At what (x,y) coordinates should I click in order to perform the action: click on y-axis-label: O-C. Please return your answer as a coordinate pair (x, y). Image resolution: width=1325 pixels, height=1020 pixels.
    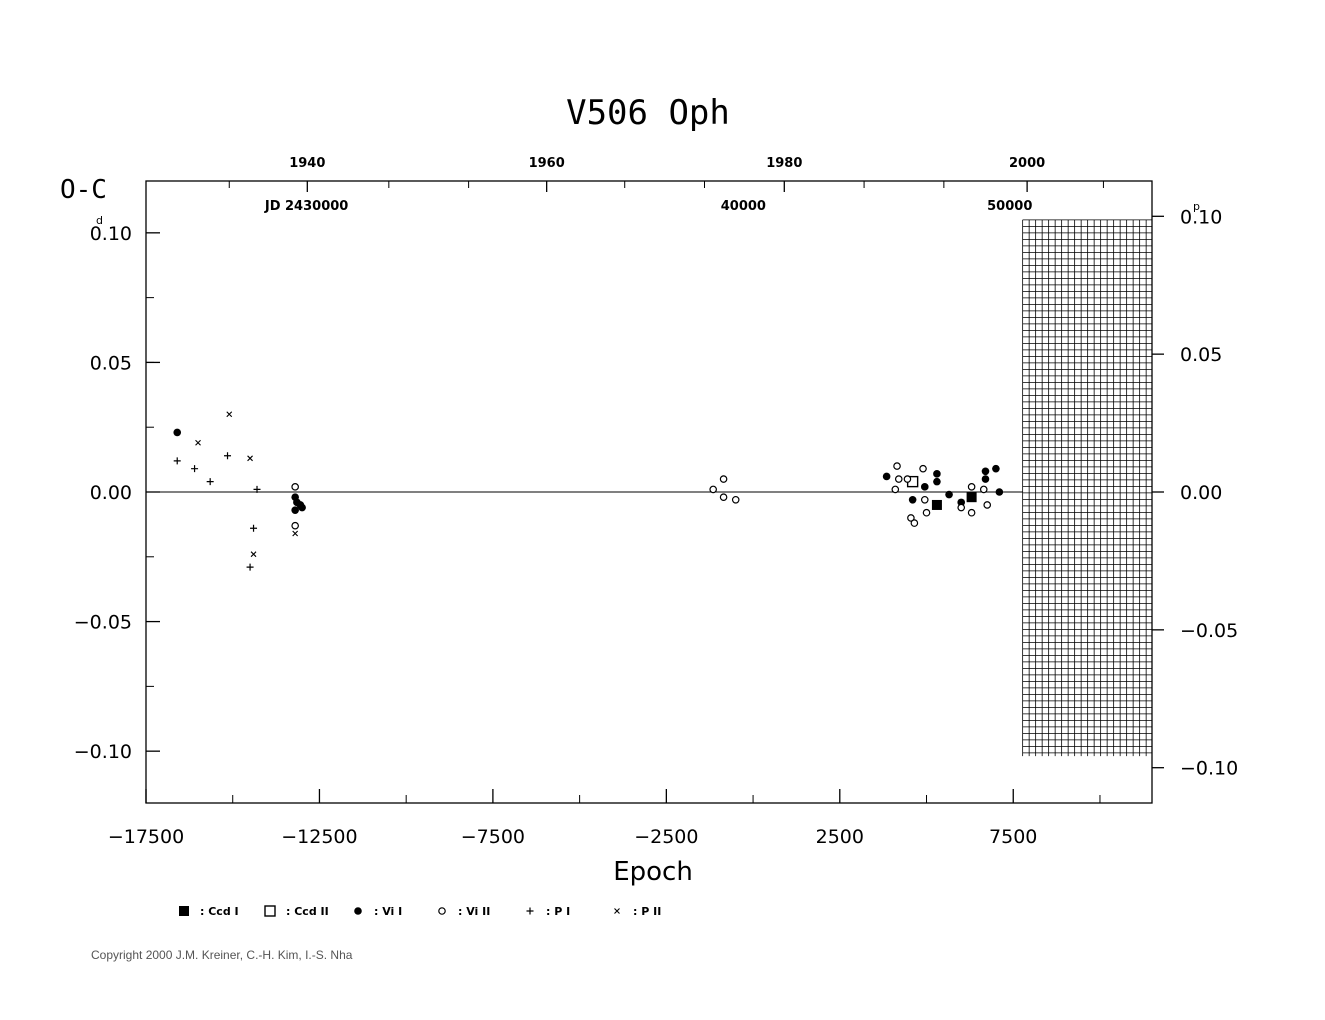
    Looking at the image, I should click on (83, 190).